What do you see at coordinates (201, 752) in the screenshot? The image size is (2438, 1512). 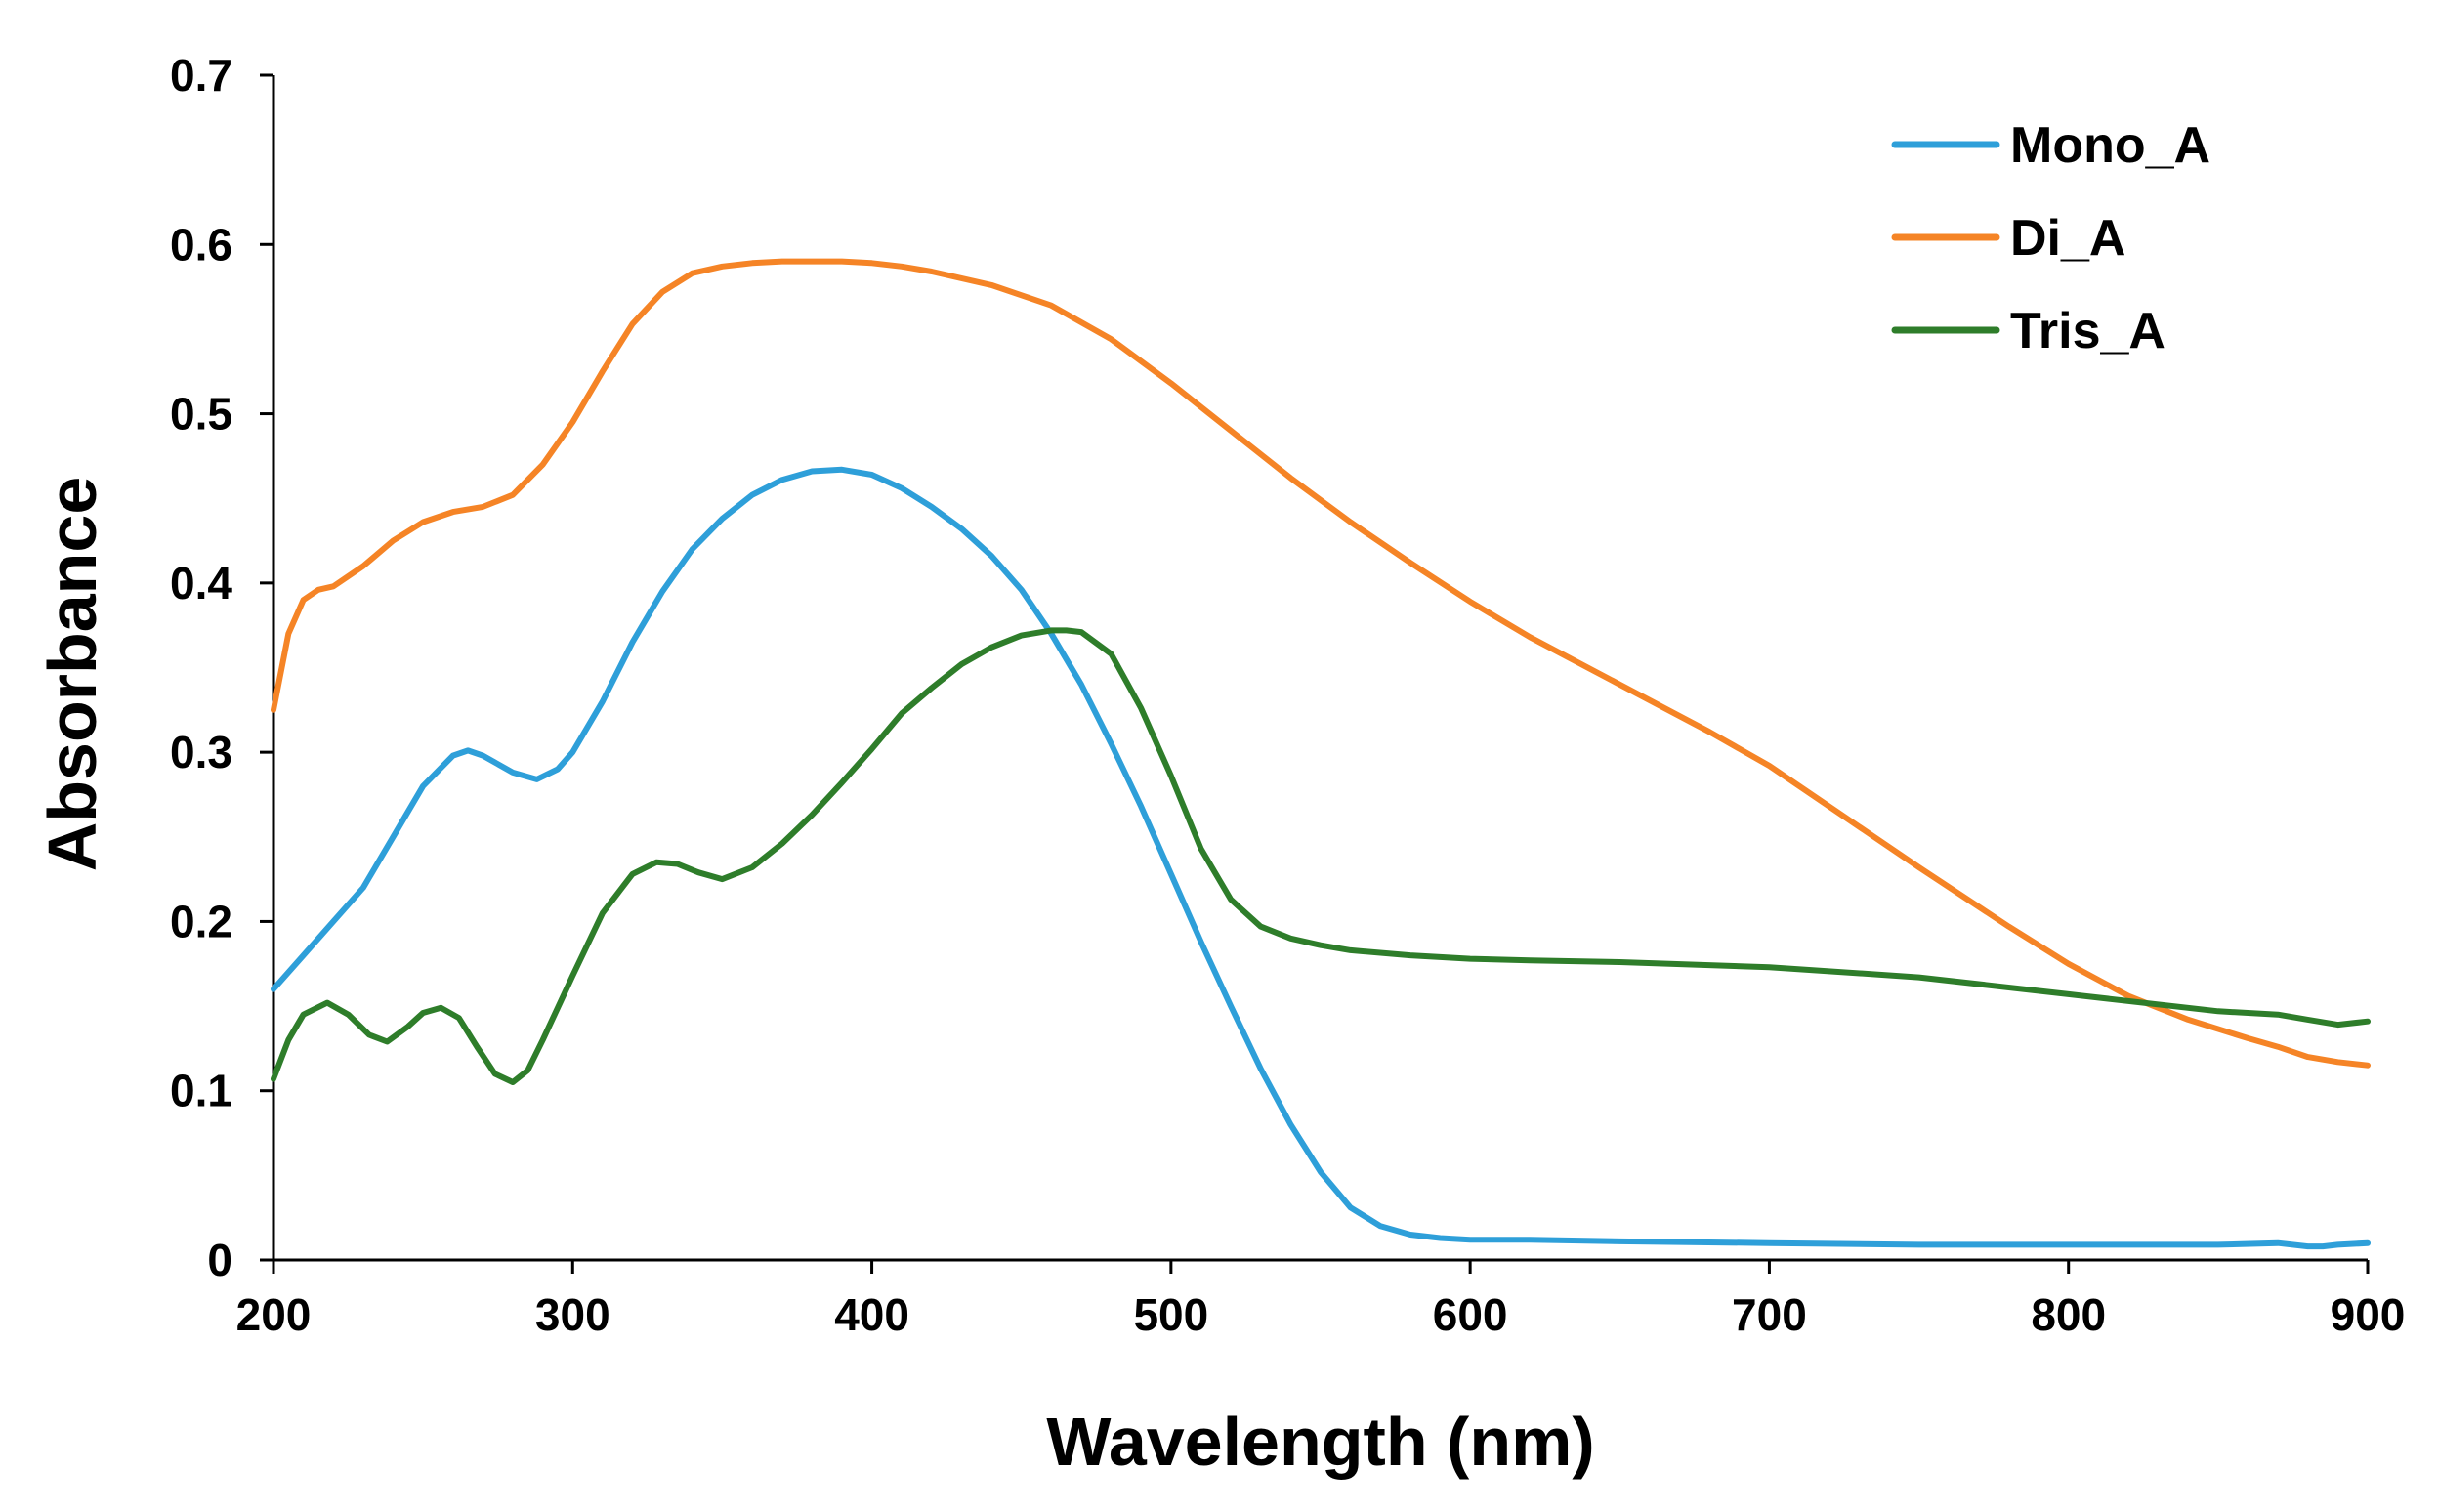 I see `y-tick-label: 0.3` at bounding box center [201, 752].